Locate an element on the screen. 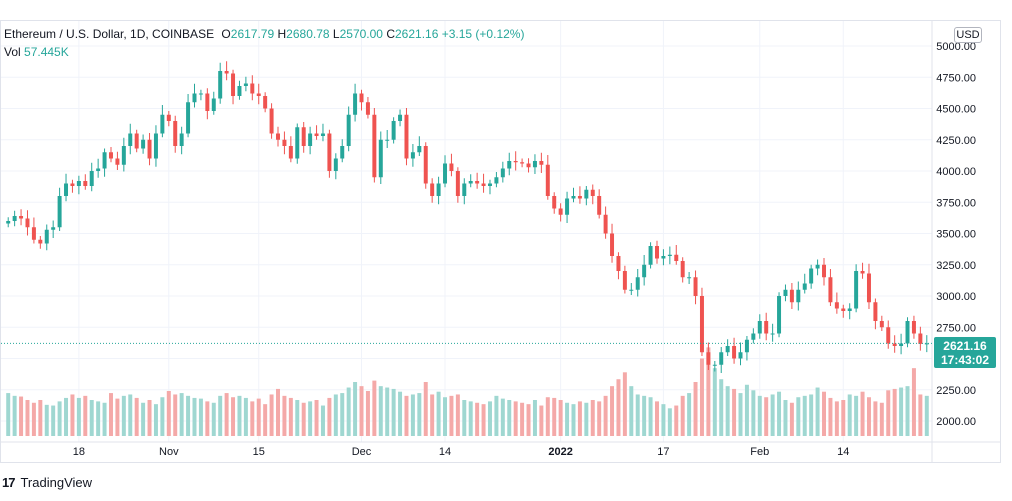  x-tick-label: Nov is located at coordinates (169, 452).